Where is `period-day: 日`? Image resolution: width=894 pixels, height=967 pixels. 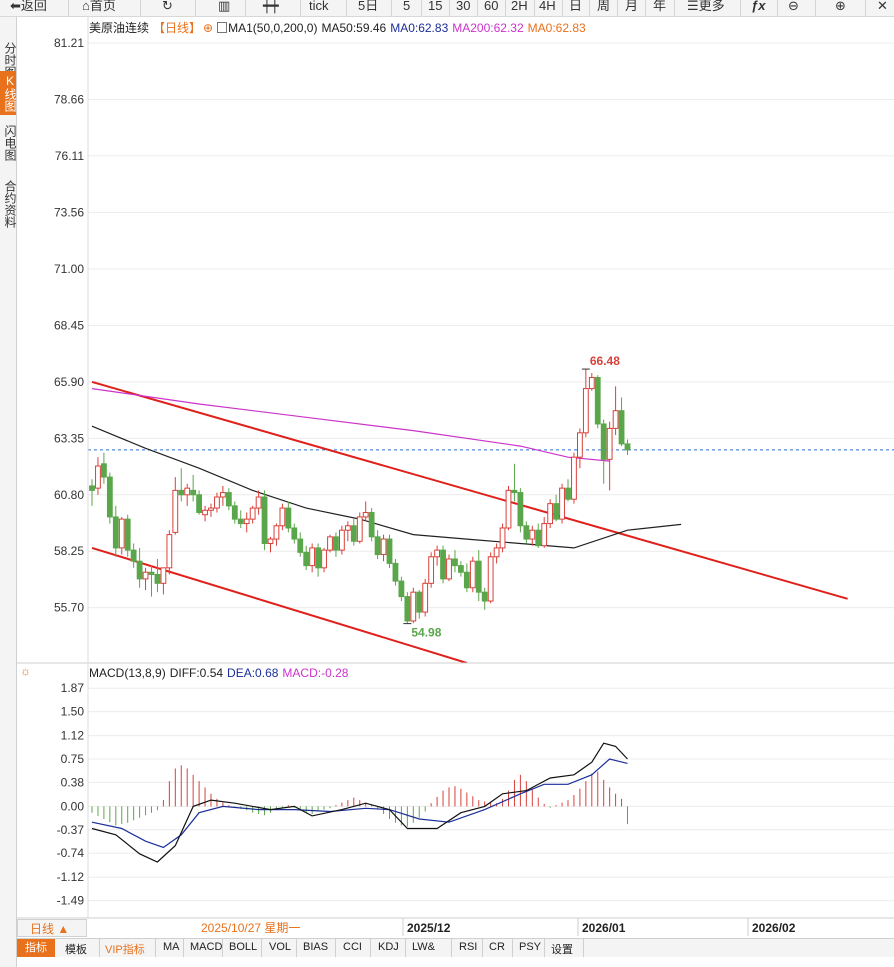
period-day: 日 is located at coordinates (576, 6).